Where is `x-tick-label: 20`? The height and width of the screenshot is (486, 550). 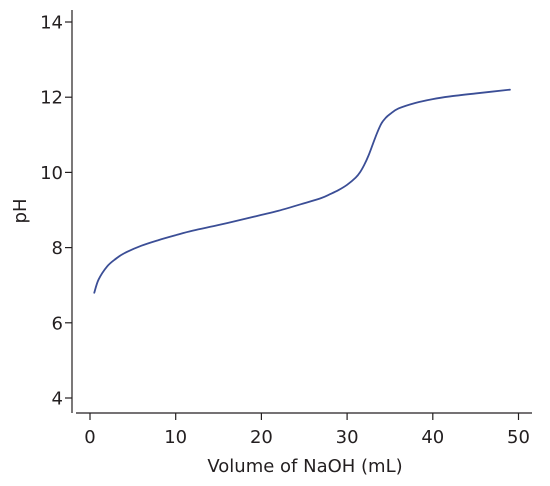
x-tick-label: 20 is located at coordinates (261, 437).